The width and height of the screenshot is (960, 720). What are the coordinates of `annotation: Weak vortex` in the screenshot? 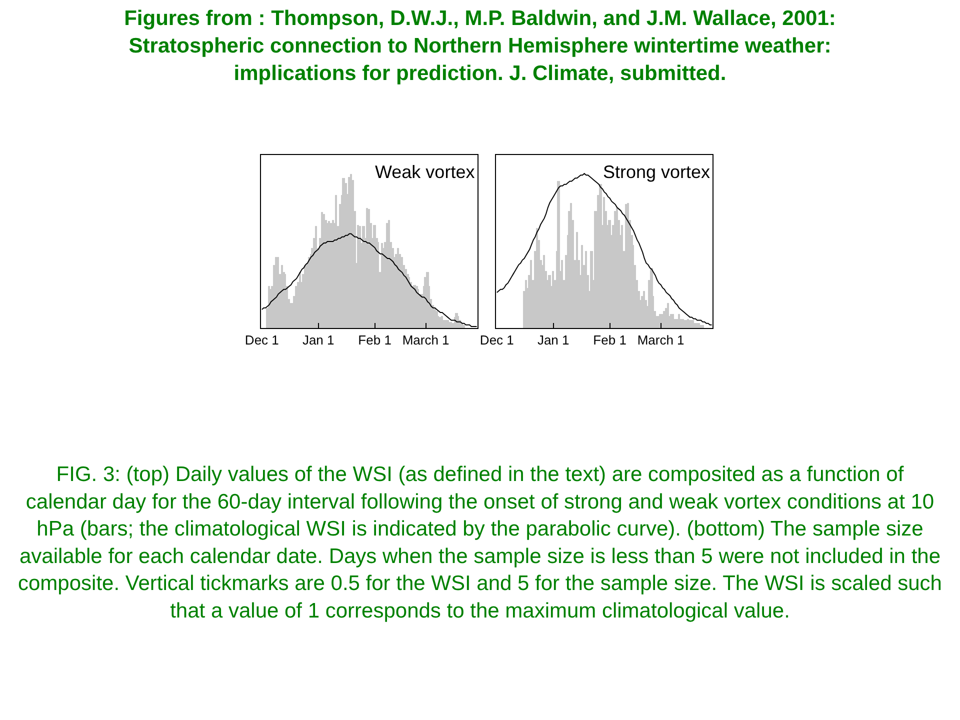 It's located at (425, 172).